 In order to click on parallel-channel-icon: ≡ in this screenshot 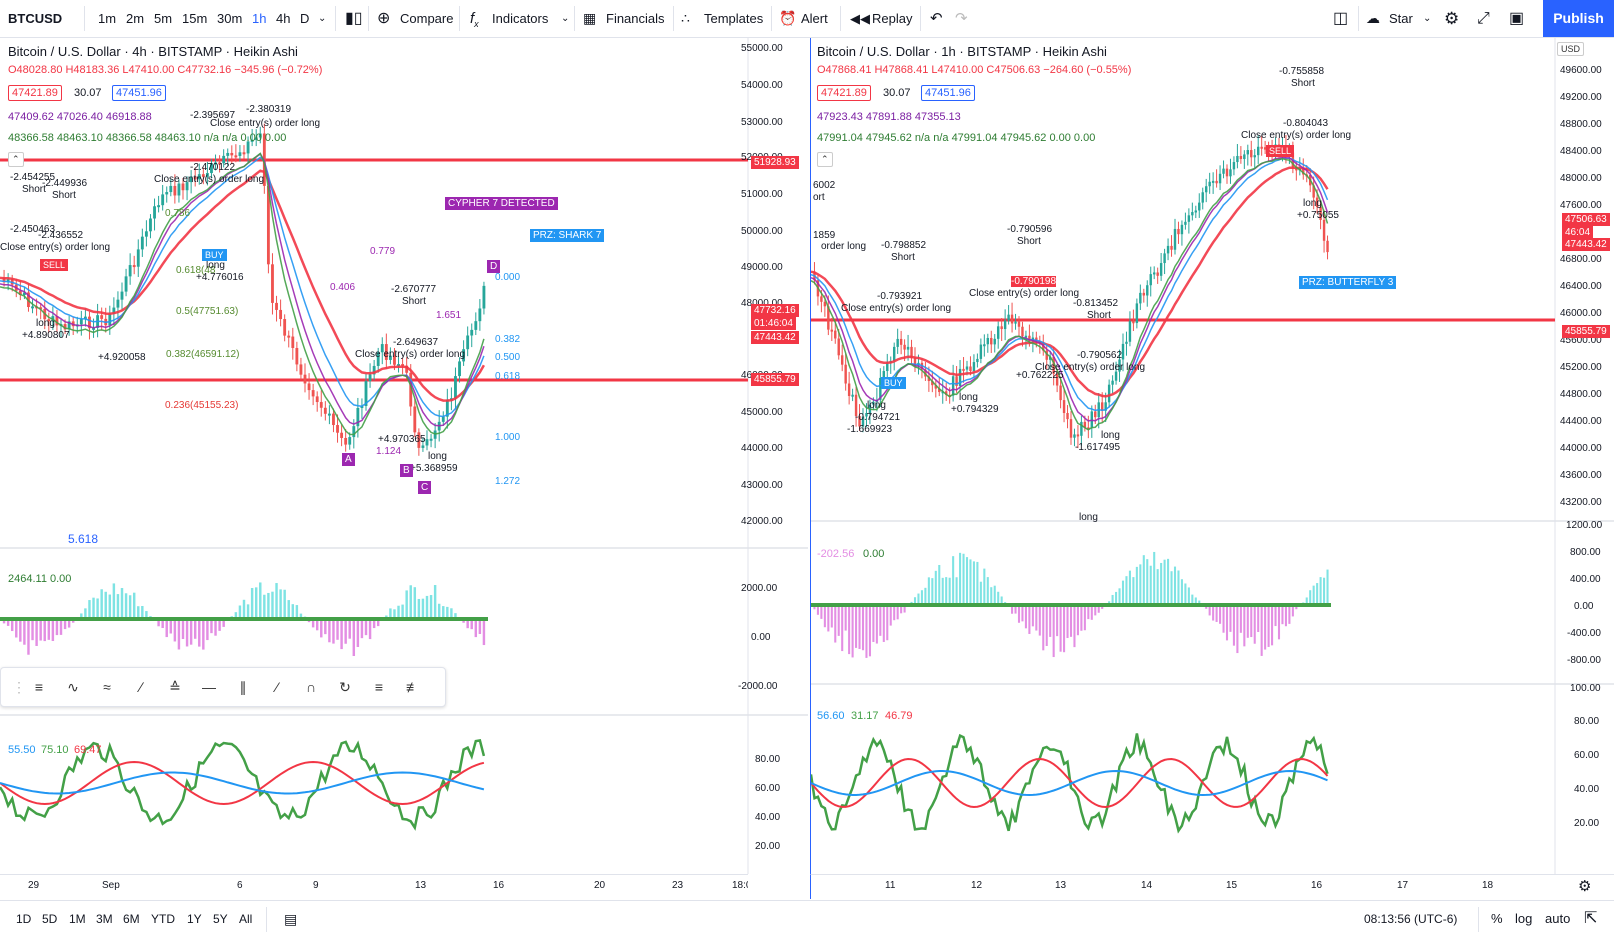, I will do `click(379, 687)`.